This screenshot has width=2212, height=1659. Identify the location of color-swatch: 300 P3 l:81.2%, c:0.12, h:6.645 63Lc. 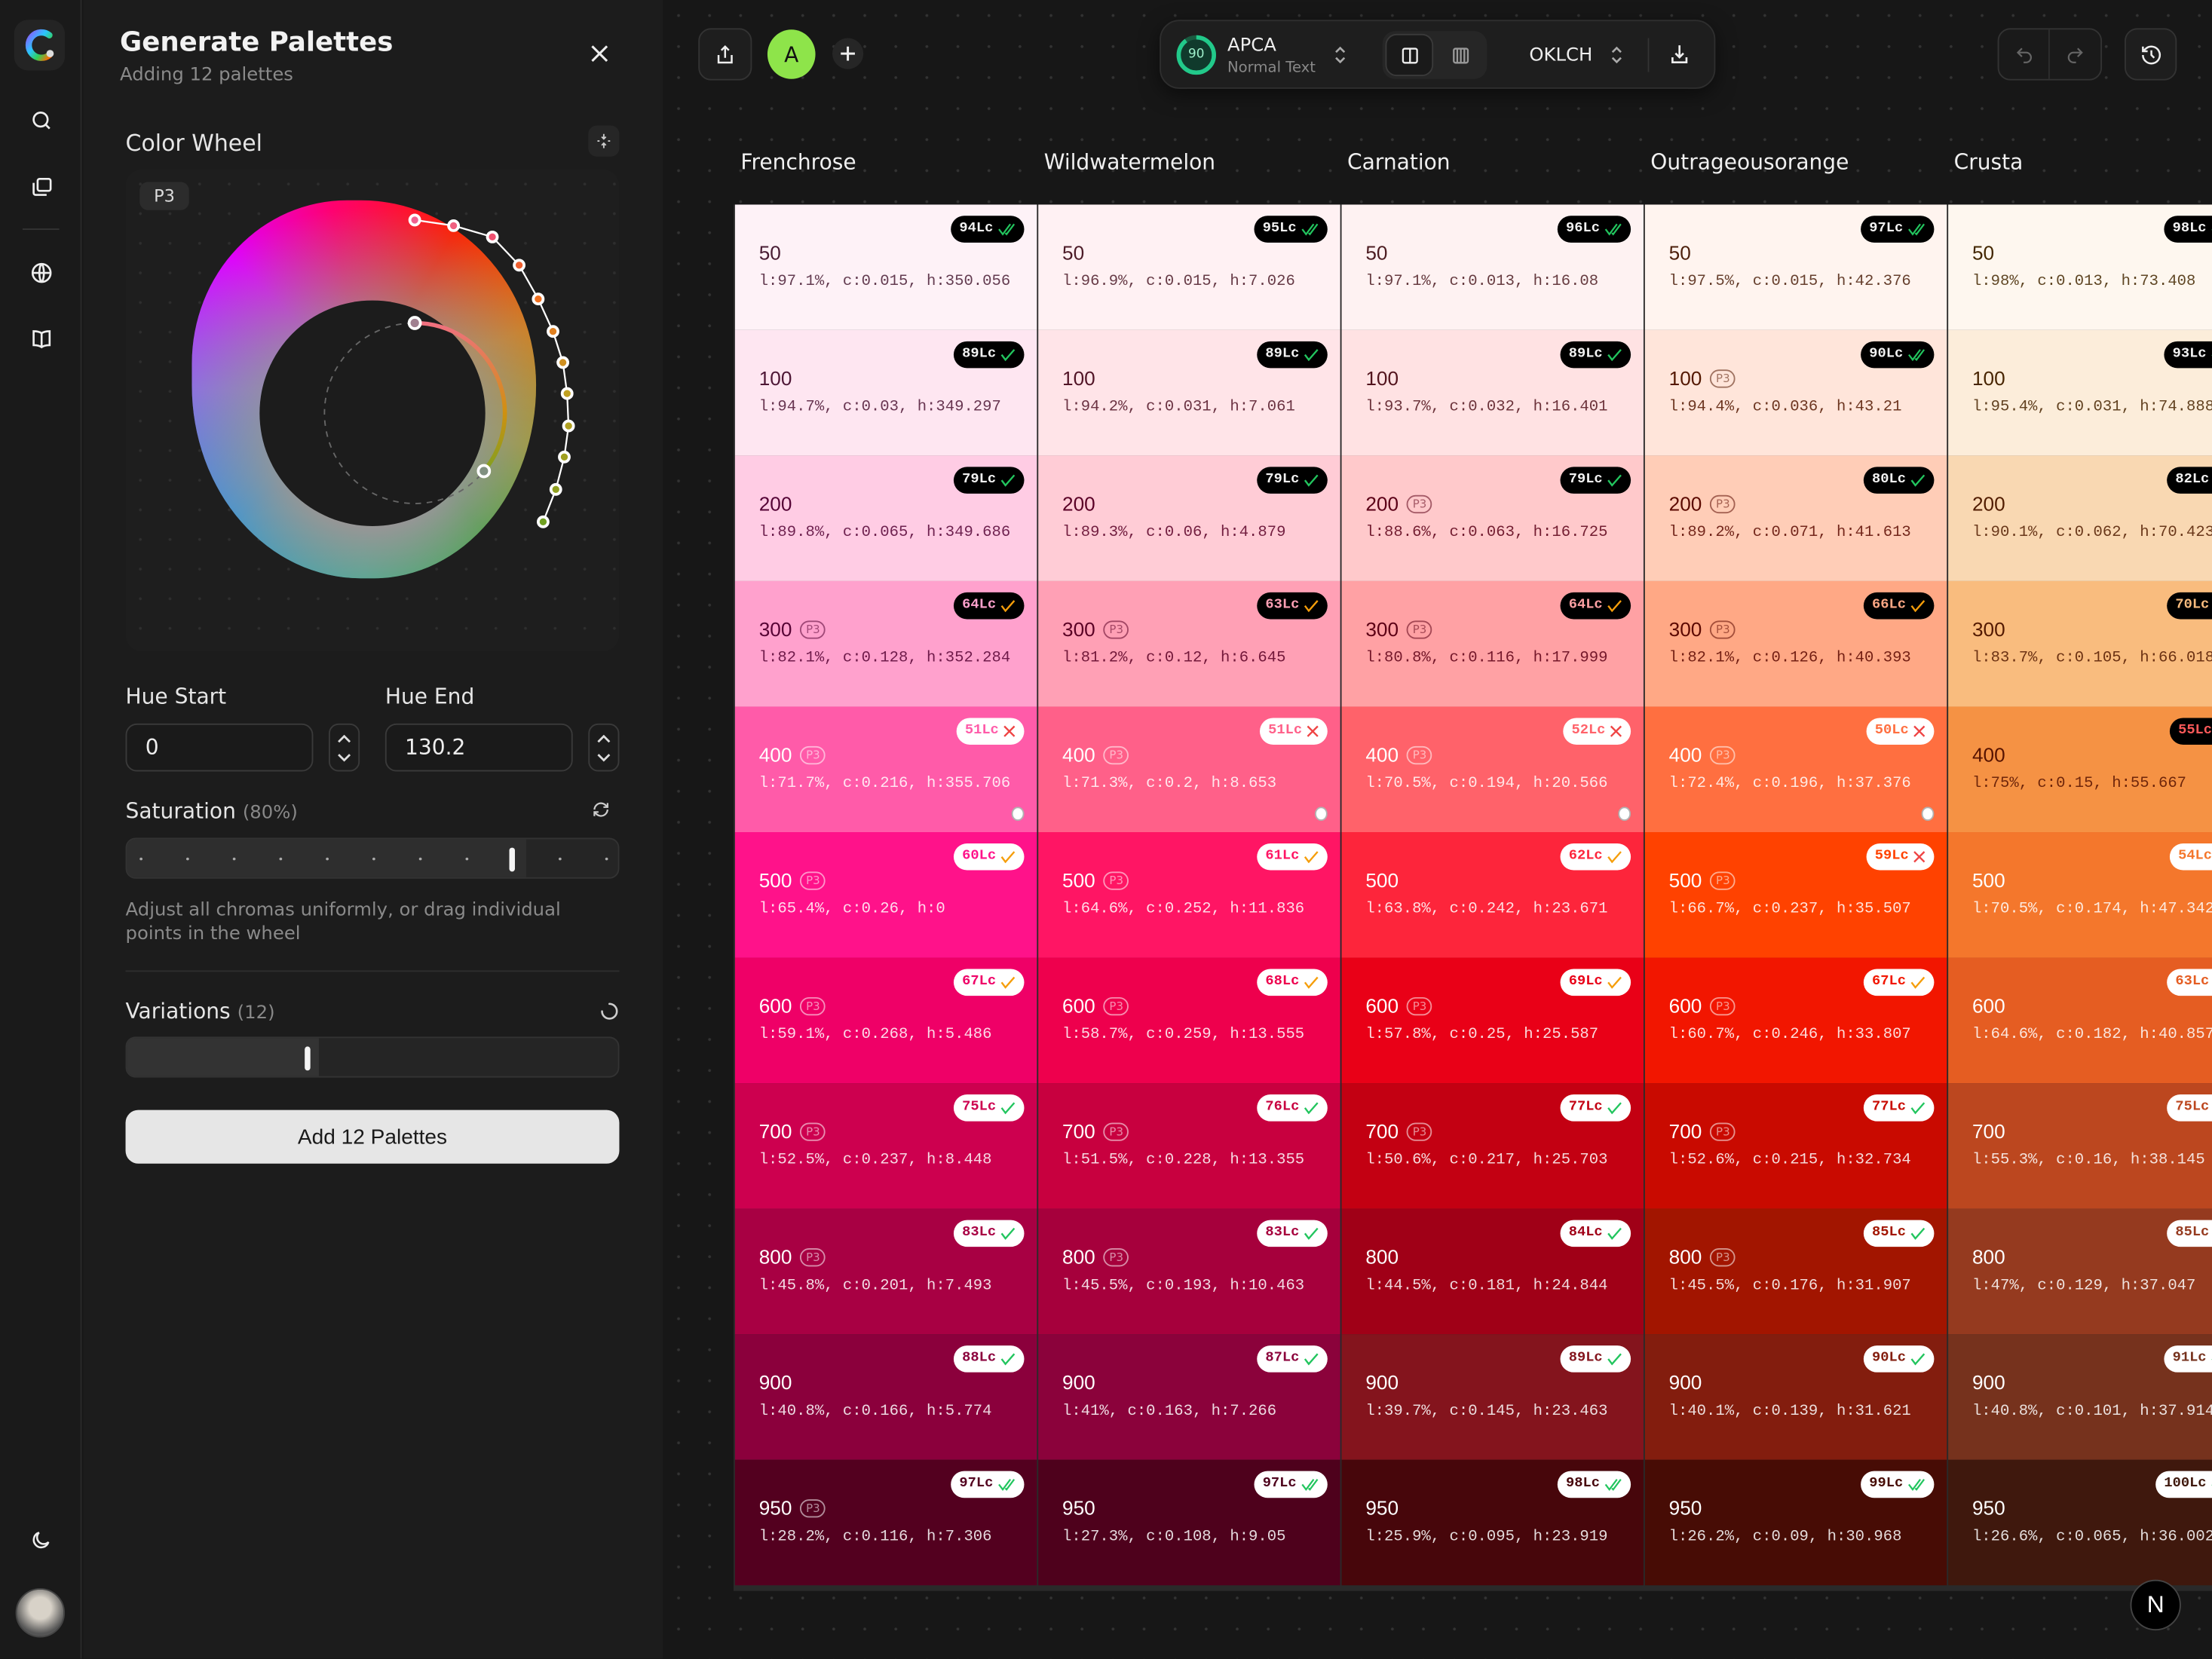
(1189, 644).